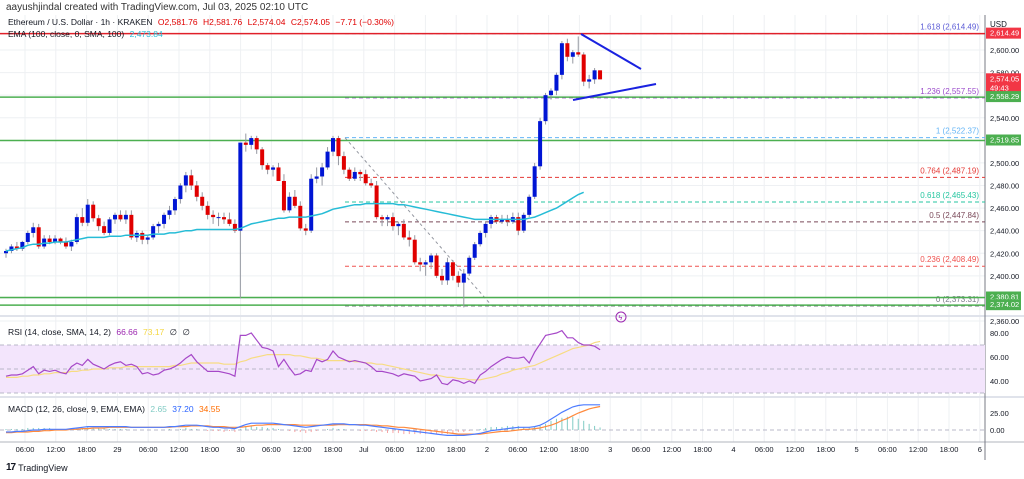 Image resolution: width=1024 pixels, height=479 pixels. What do you see at coordinates (266, 22) in the screenshot?
I see `ohlc-low: L2,574.04` at bounding box center [266, 22].